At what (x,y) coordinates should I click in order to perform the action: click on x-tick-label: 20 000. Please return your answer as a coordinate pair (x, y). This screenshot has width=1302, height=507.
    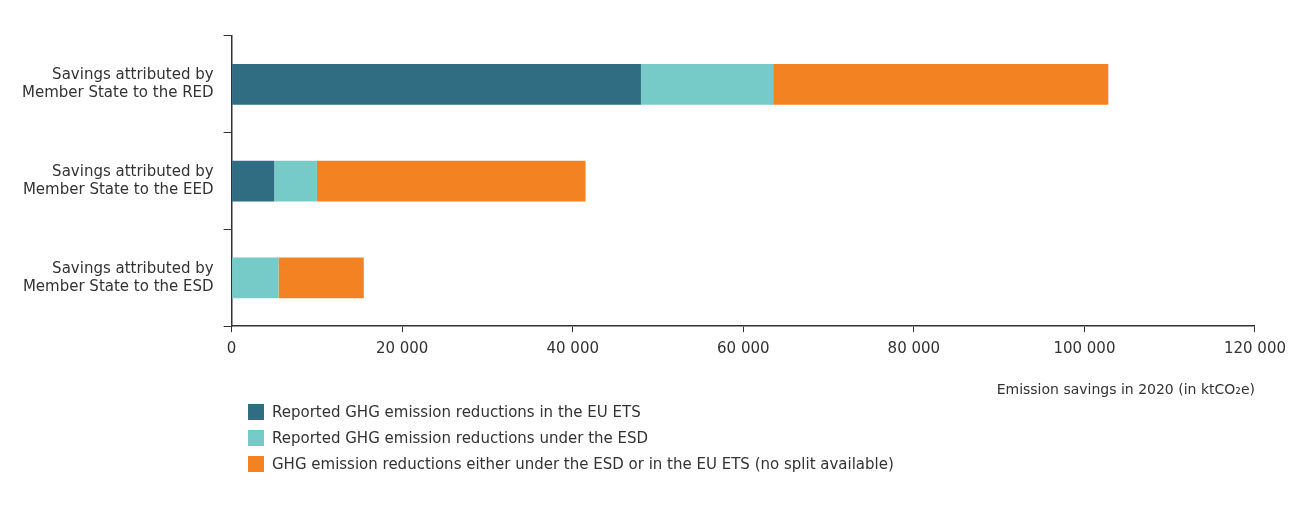
    Looking at the image, I should click on (402, 348).